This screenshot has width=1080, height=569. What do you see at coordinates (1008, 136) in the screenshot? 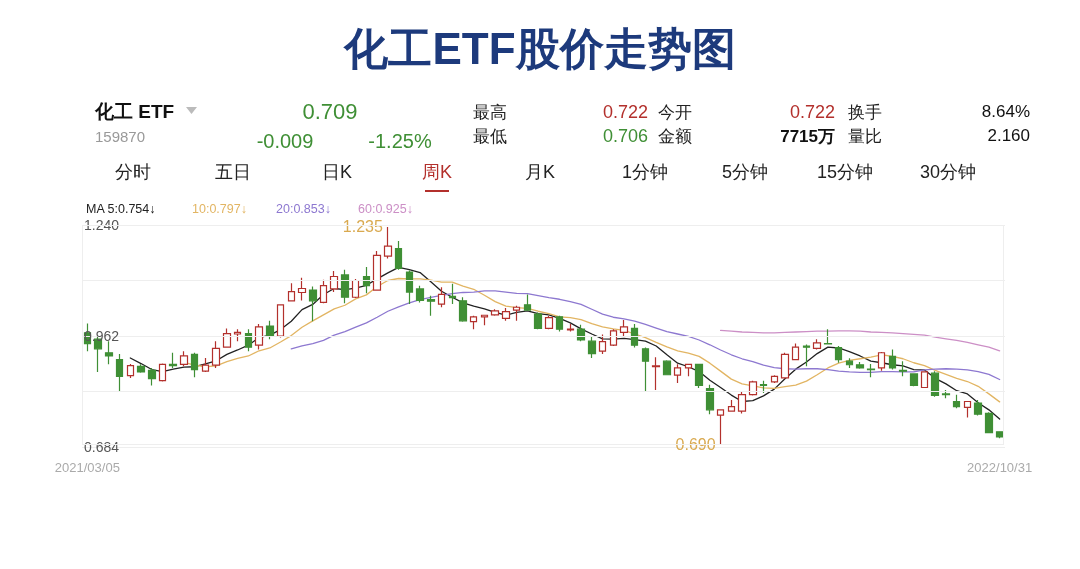
I see `text: 2.160` at bounding box center [1008, 136].